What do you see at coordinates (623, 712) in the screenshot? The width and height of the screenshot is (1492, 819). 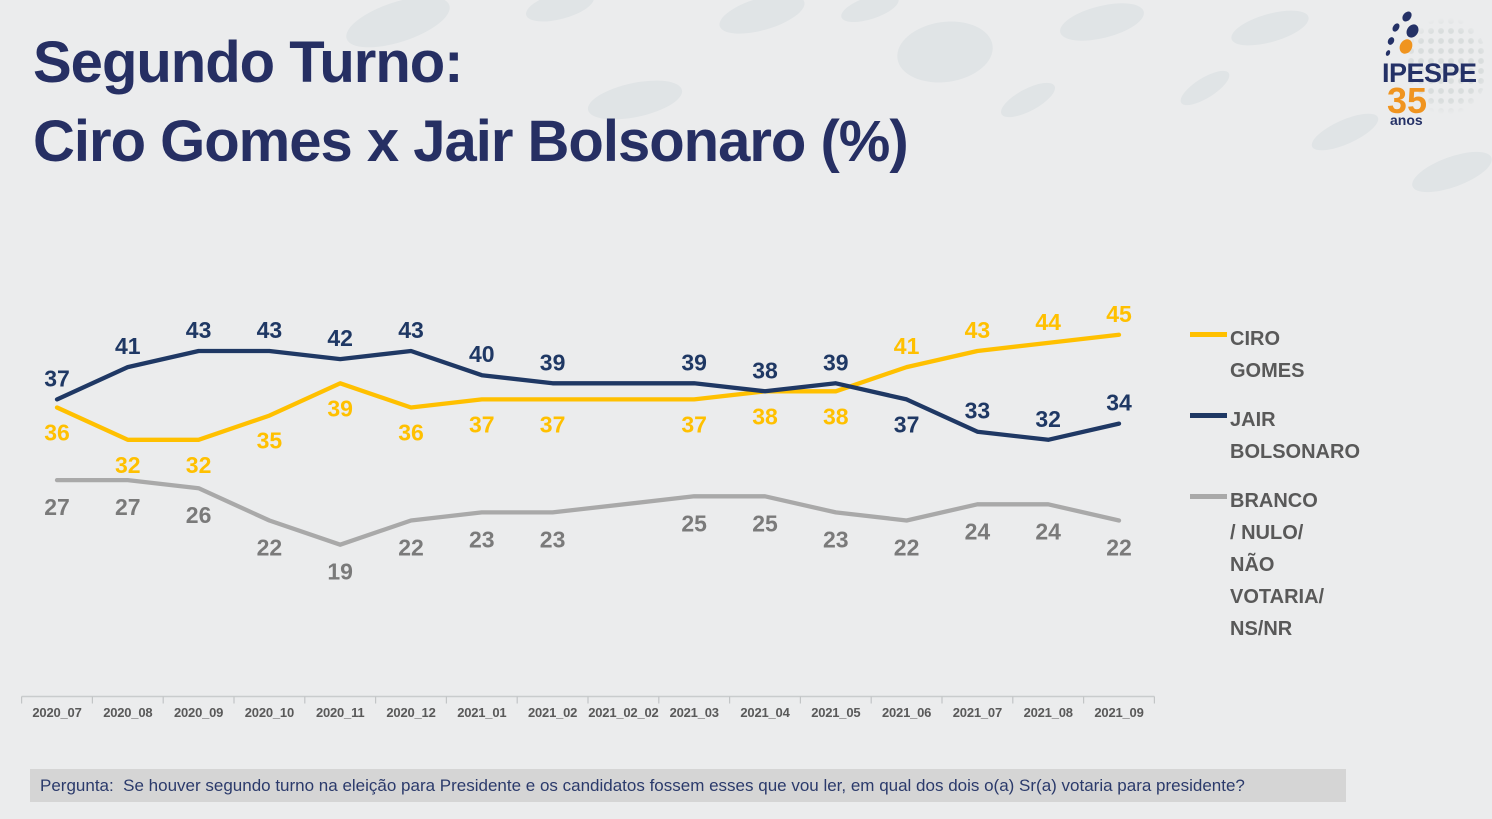 I see `x-axis-label: 2021_02_02` at bounding box center [623, 712].